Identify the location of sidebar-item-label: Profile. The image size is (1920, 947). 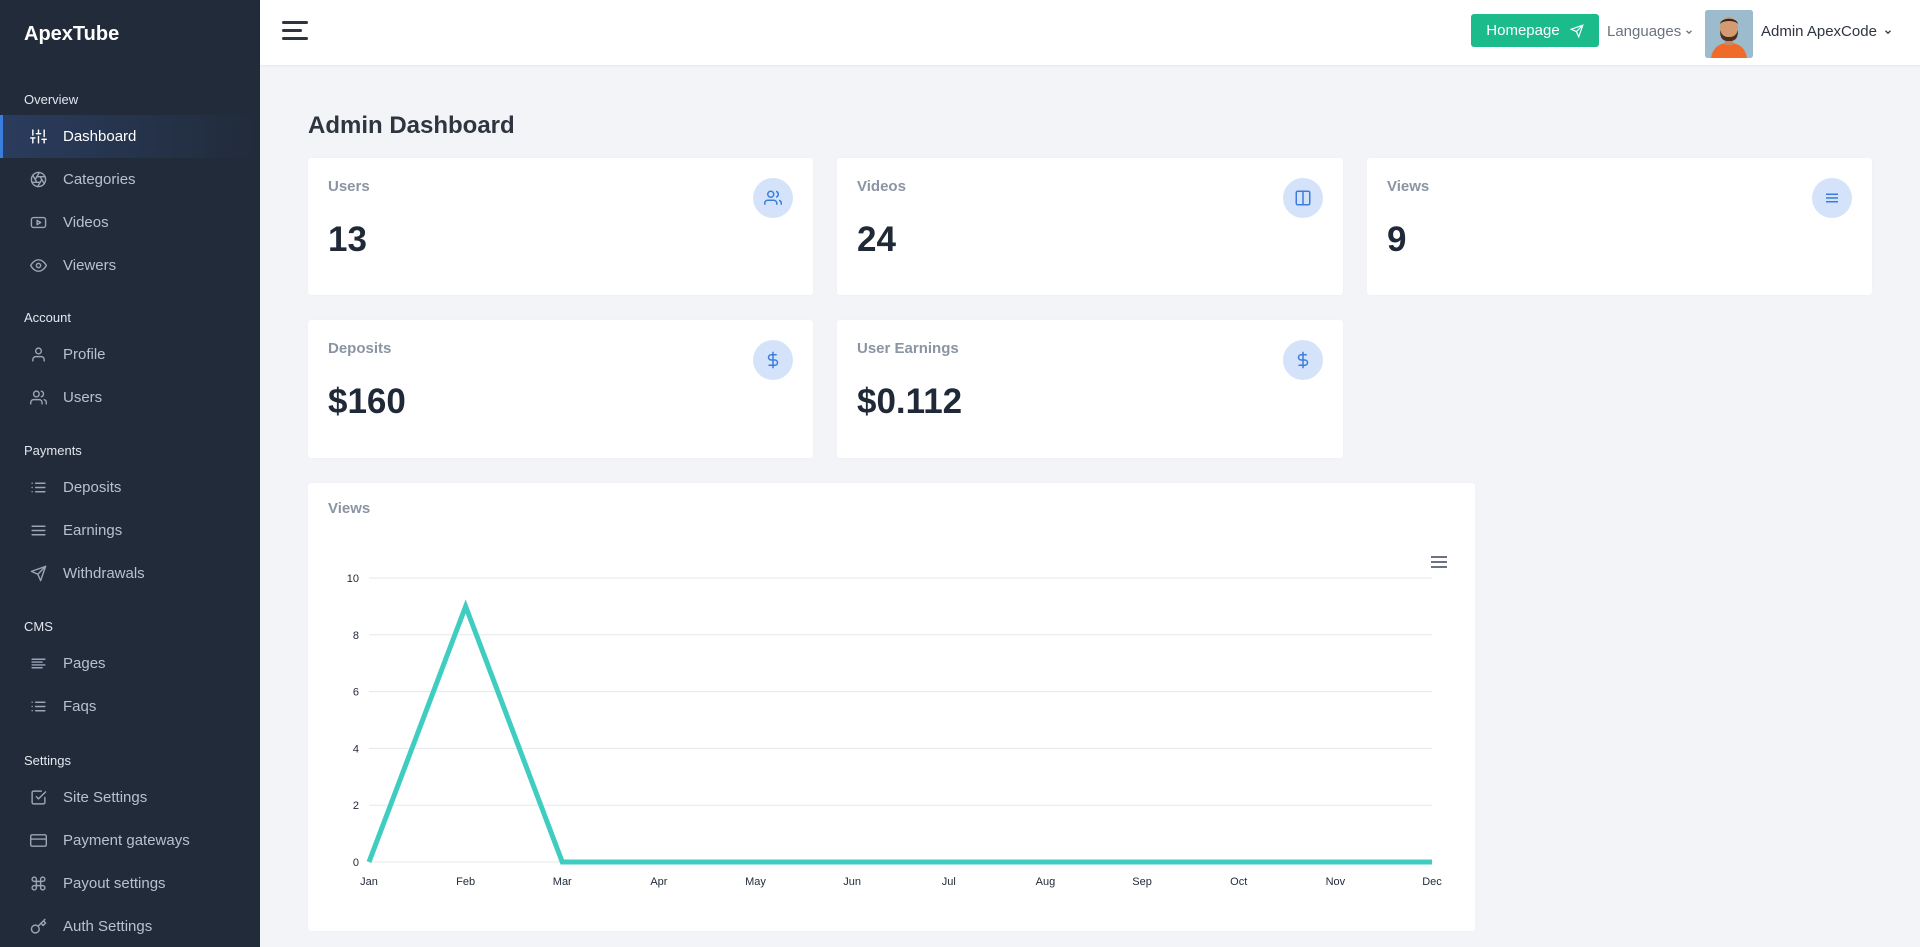
(84, 354).